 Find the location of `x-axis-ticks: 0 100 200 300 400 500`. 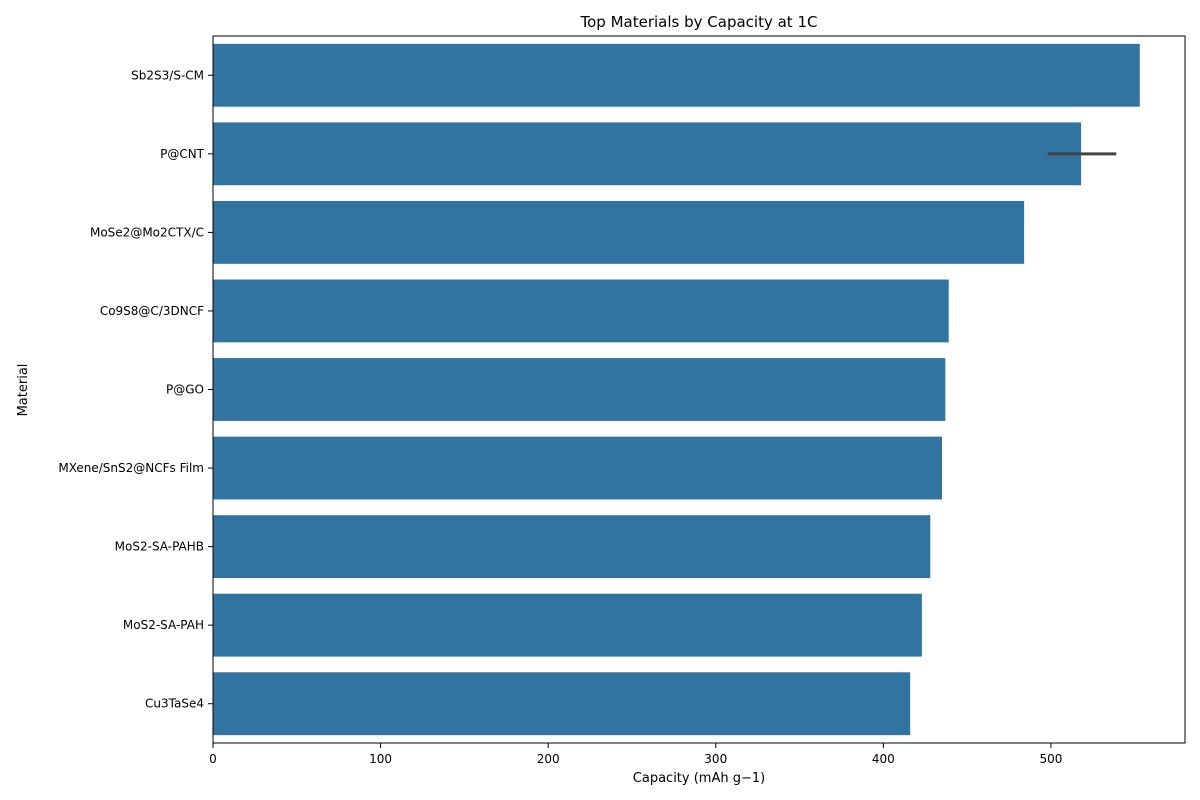

x-axis-ticks: 0 100 200 300 400 500 is located at coordinates (635, 754).